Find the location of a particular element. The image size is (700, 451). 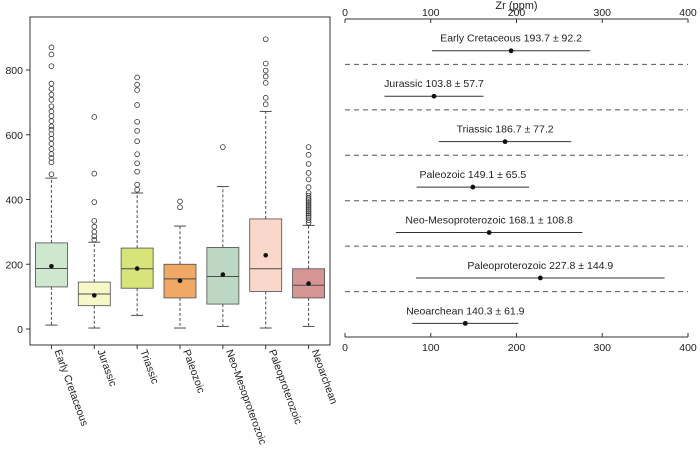

error-bar-row: Paleoproterozoic 227.8 ± 144.9 is located at coordinates (516, 276).